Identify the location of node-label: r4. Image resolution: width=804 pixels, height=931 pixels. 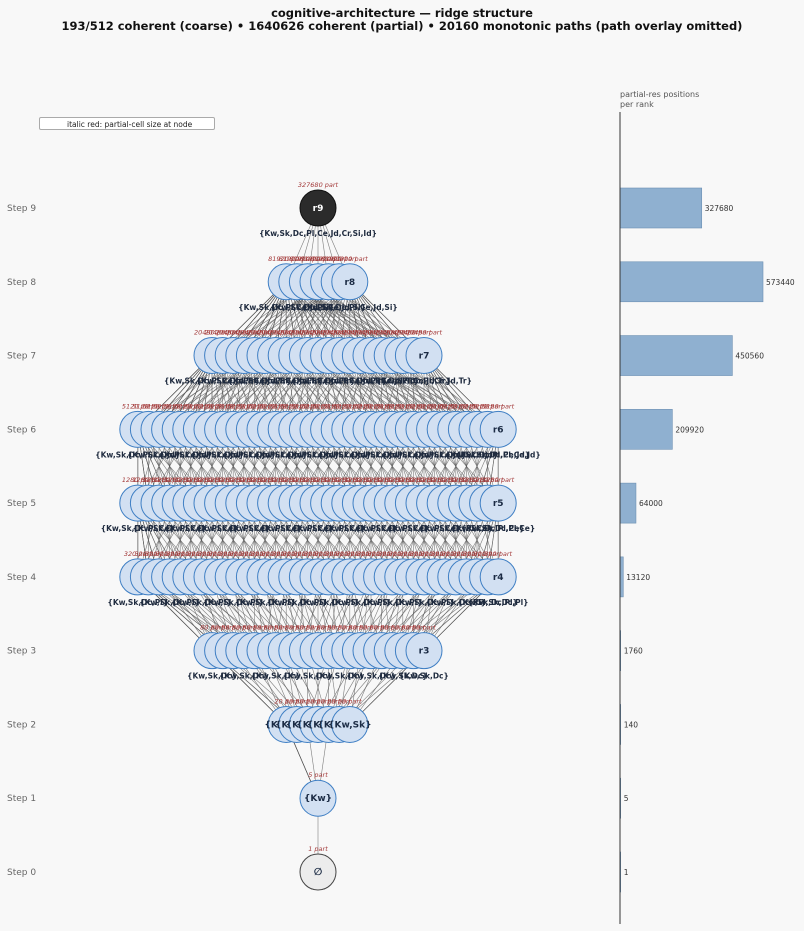
(498, 578).